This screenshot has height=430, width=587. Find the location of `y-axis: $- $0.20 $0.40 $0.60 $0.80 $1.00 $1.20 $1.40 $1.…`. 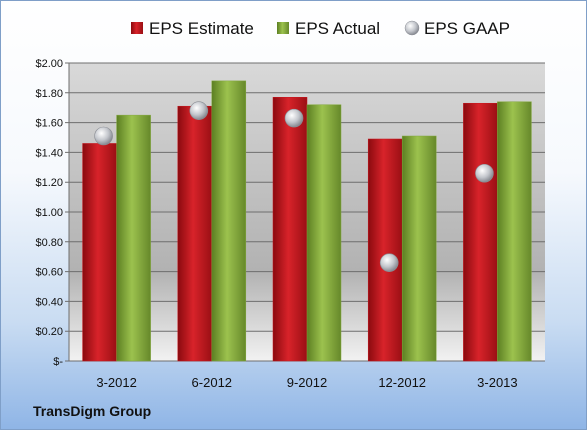

y-axis: $- $0.20 $0.40 $0.60 $0.80 $1.00 $1.20 $1.40 $1.… is located at coordinates (52, 213).